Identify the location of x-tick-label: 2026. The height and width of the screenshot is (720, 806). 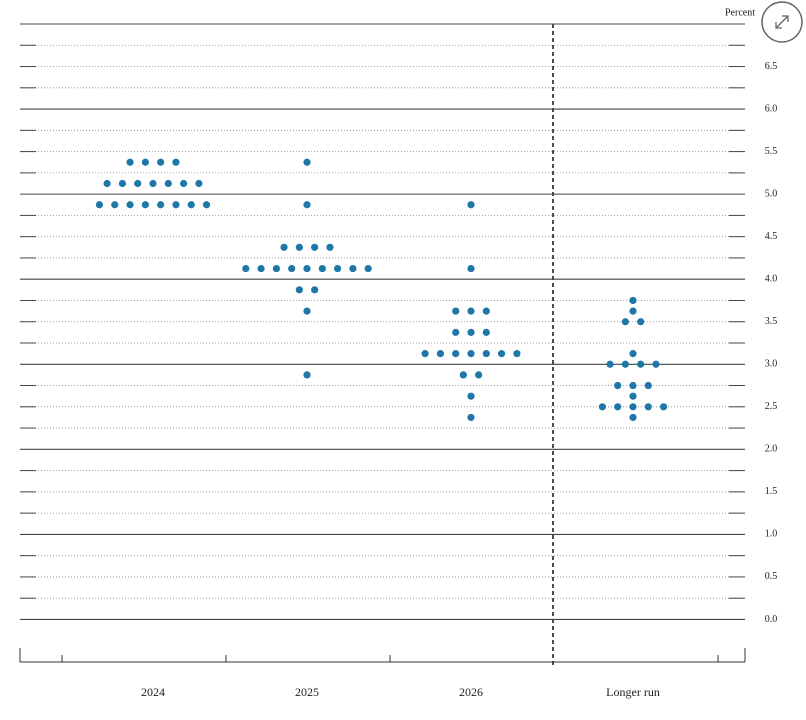
(471, 692).